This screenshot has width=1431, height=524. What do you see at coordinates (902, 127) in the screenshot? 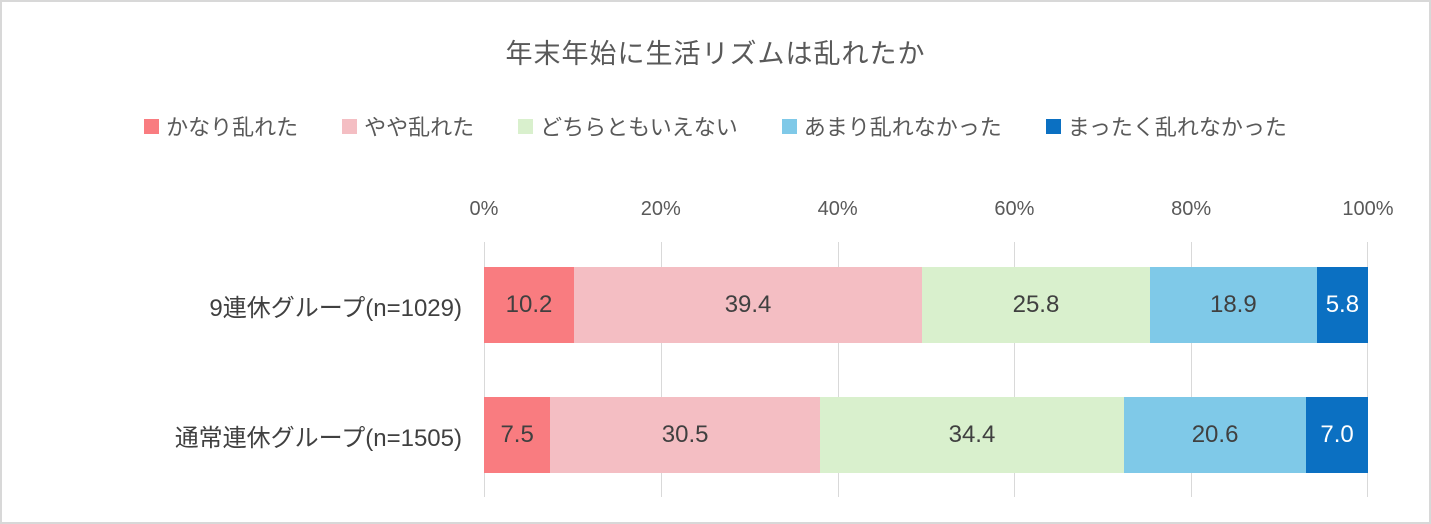
I see `legend-label: あまり乱れなかった` at bounding box center [902, 127].